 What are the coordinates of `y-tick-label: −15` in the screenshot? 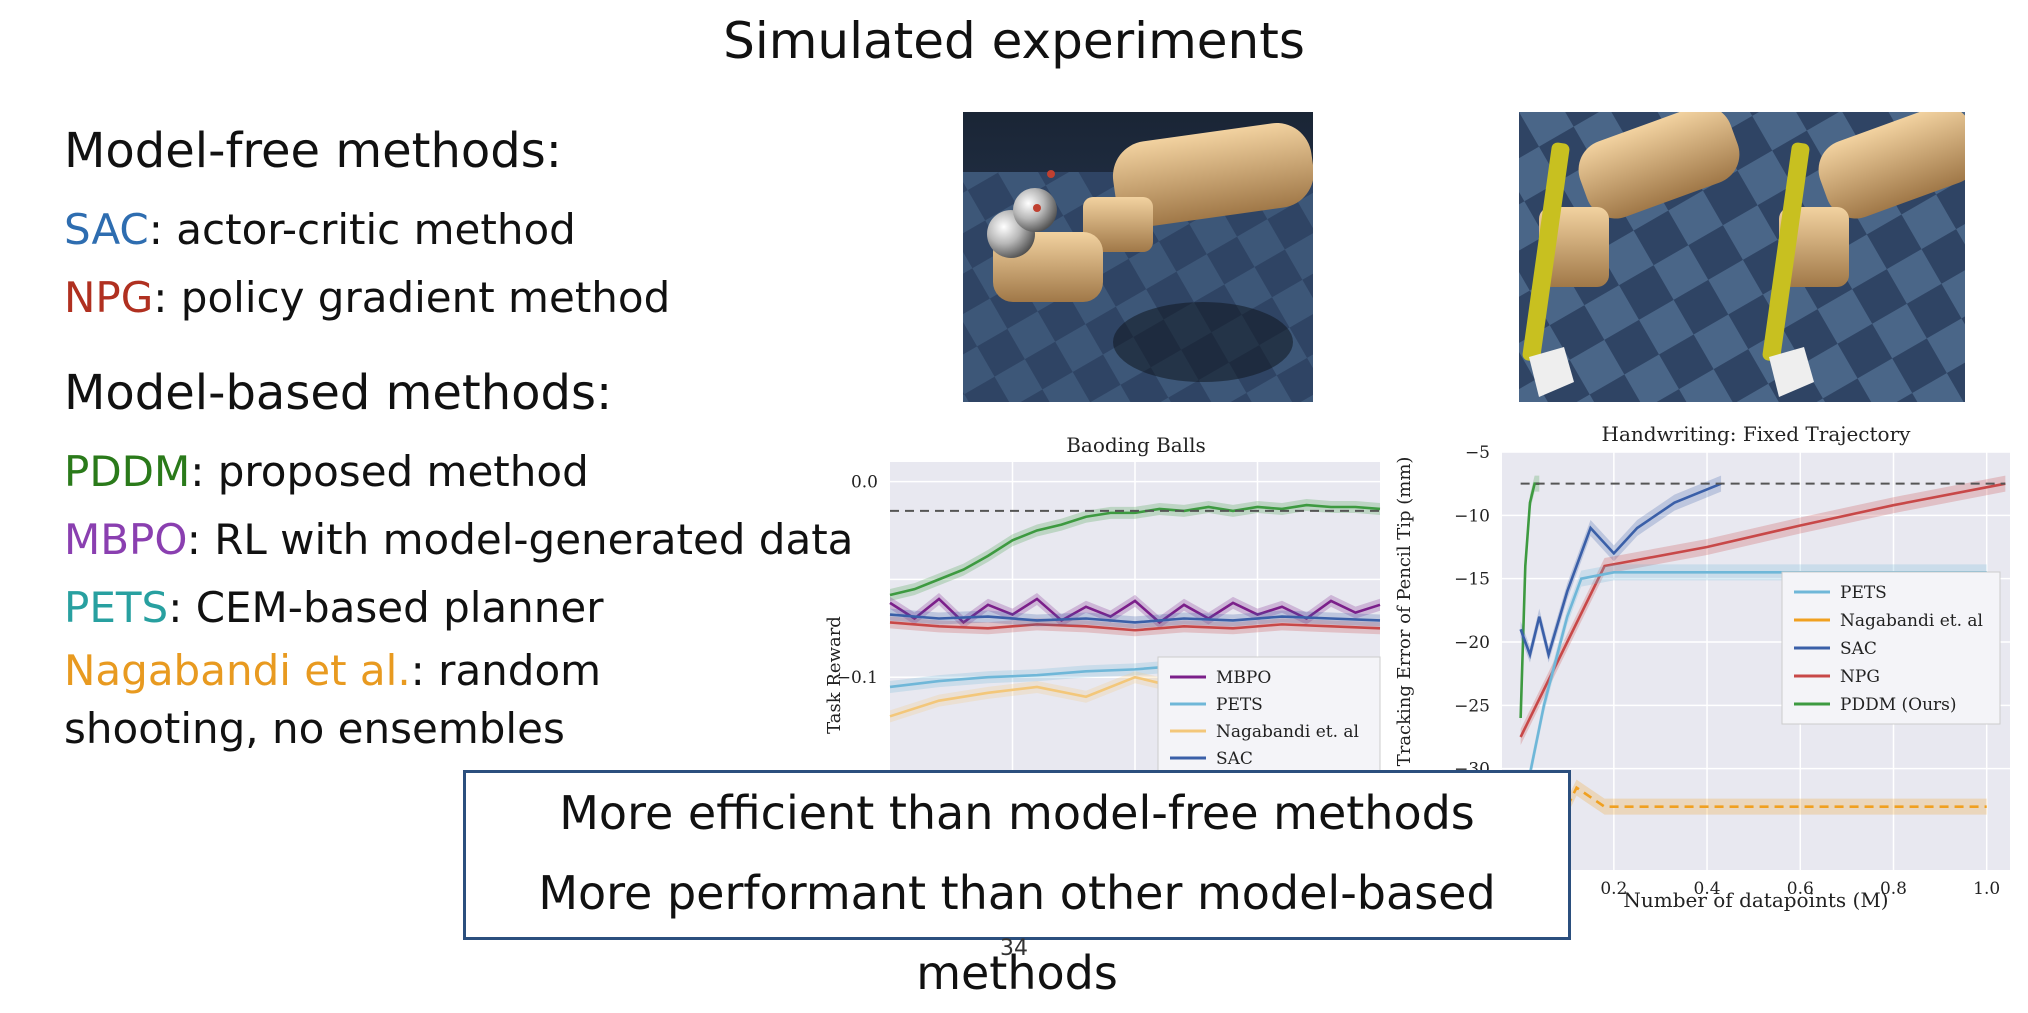 It's located at (1472, 580).